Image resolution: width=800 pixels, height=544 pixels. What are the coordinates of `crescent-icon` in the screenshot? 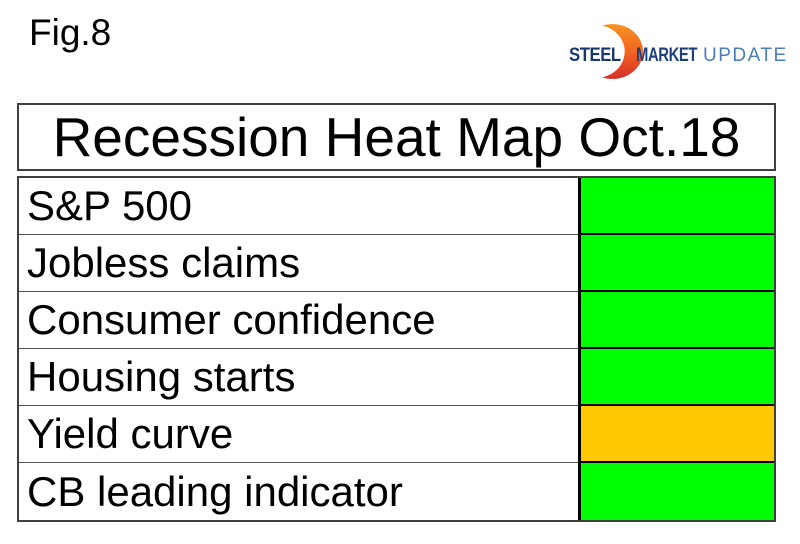 It's located at (612, 51).